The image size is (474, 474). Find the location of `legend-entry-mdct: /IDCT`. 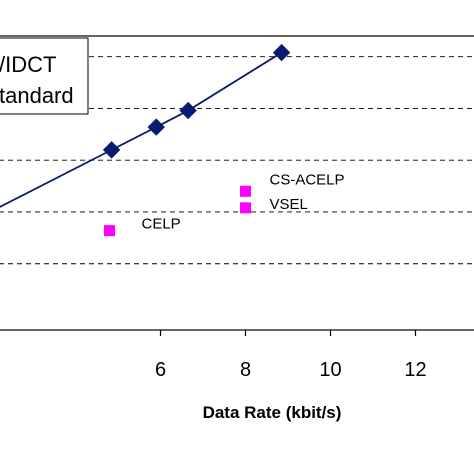

legend-entry-mdct: /IDCT is located at coordinates (28, 64).